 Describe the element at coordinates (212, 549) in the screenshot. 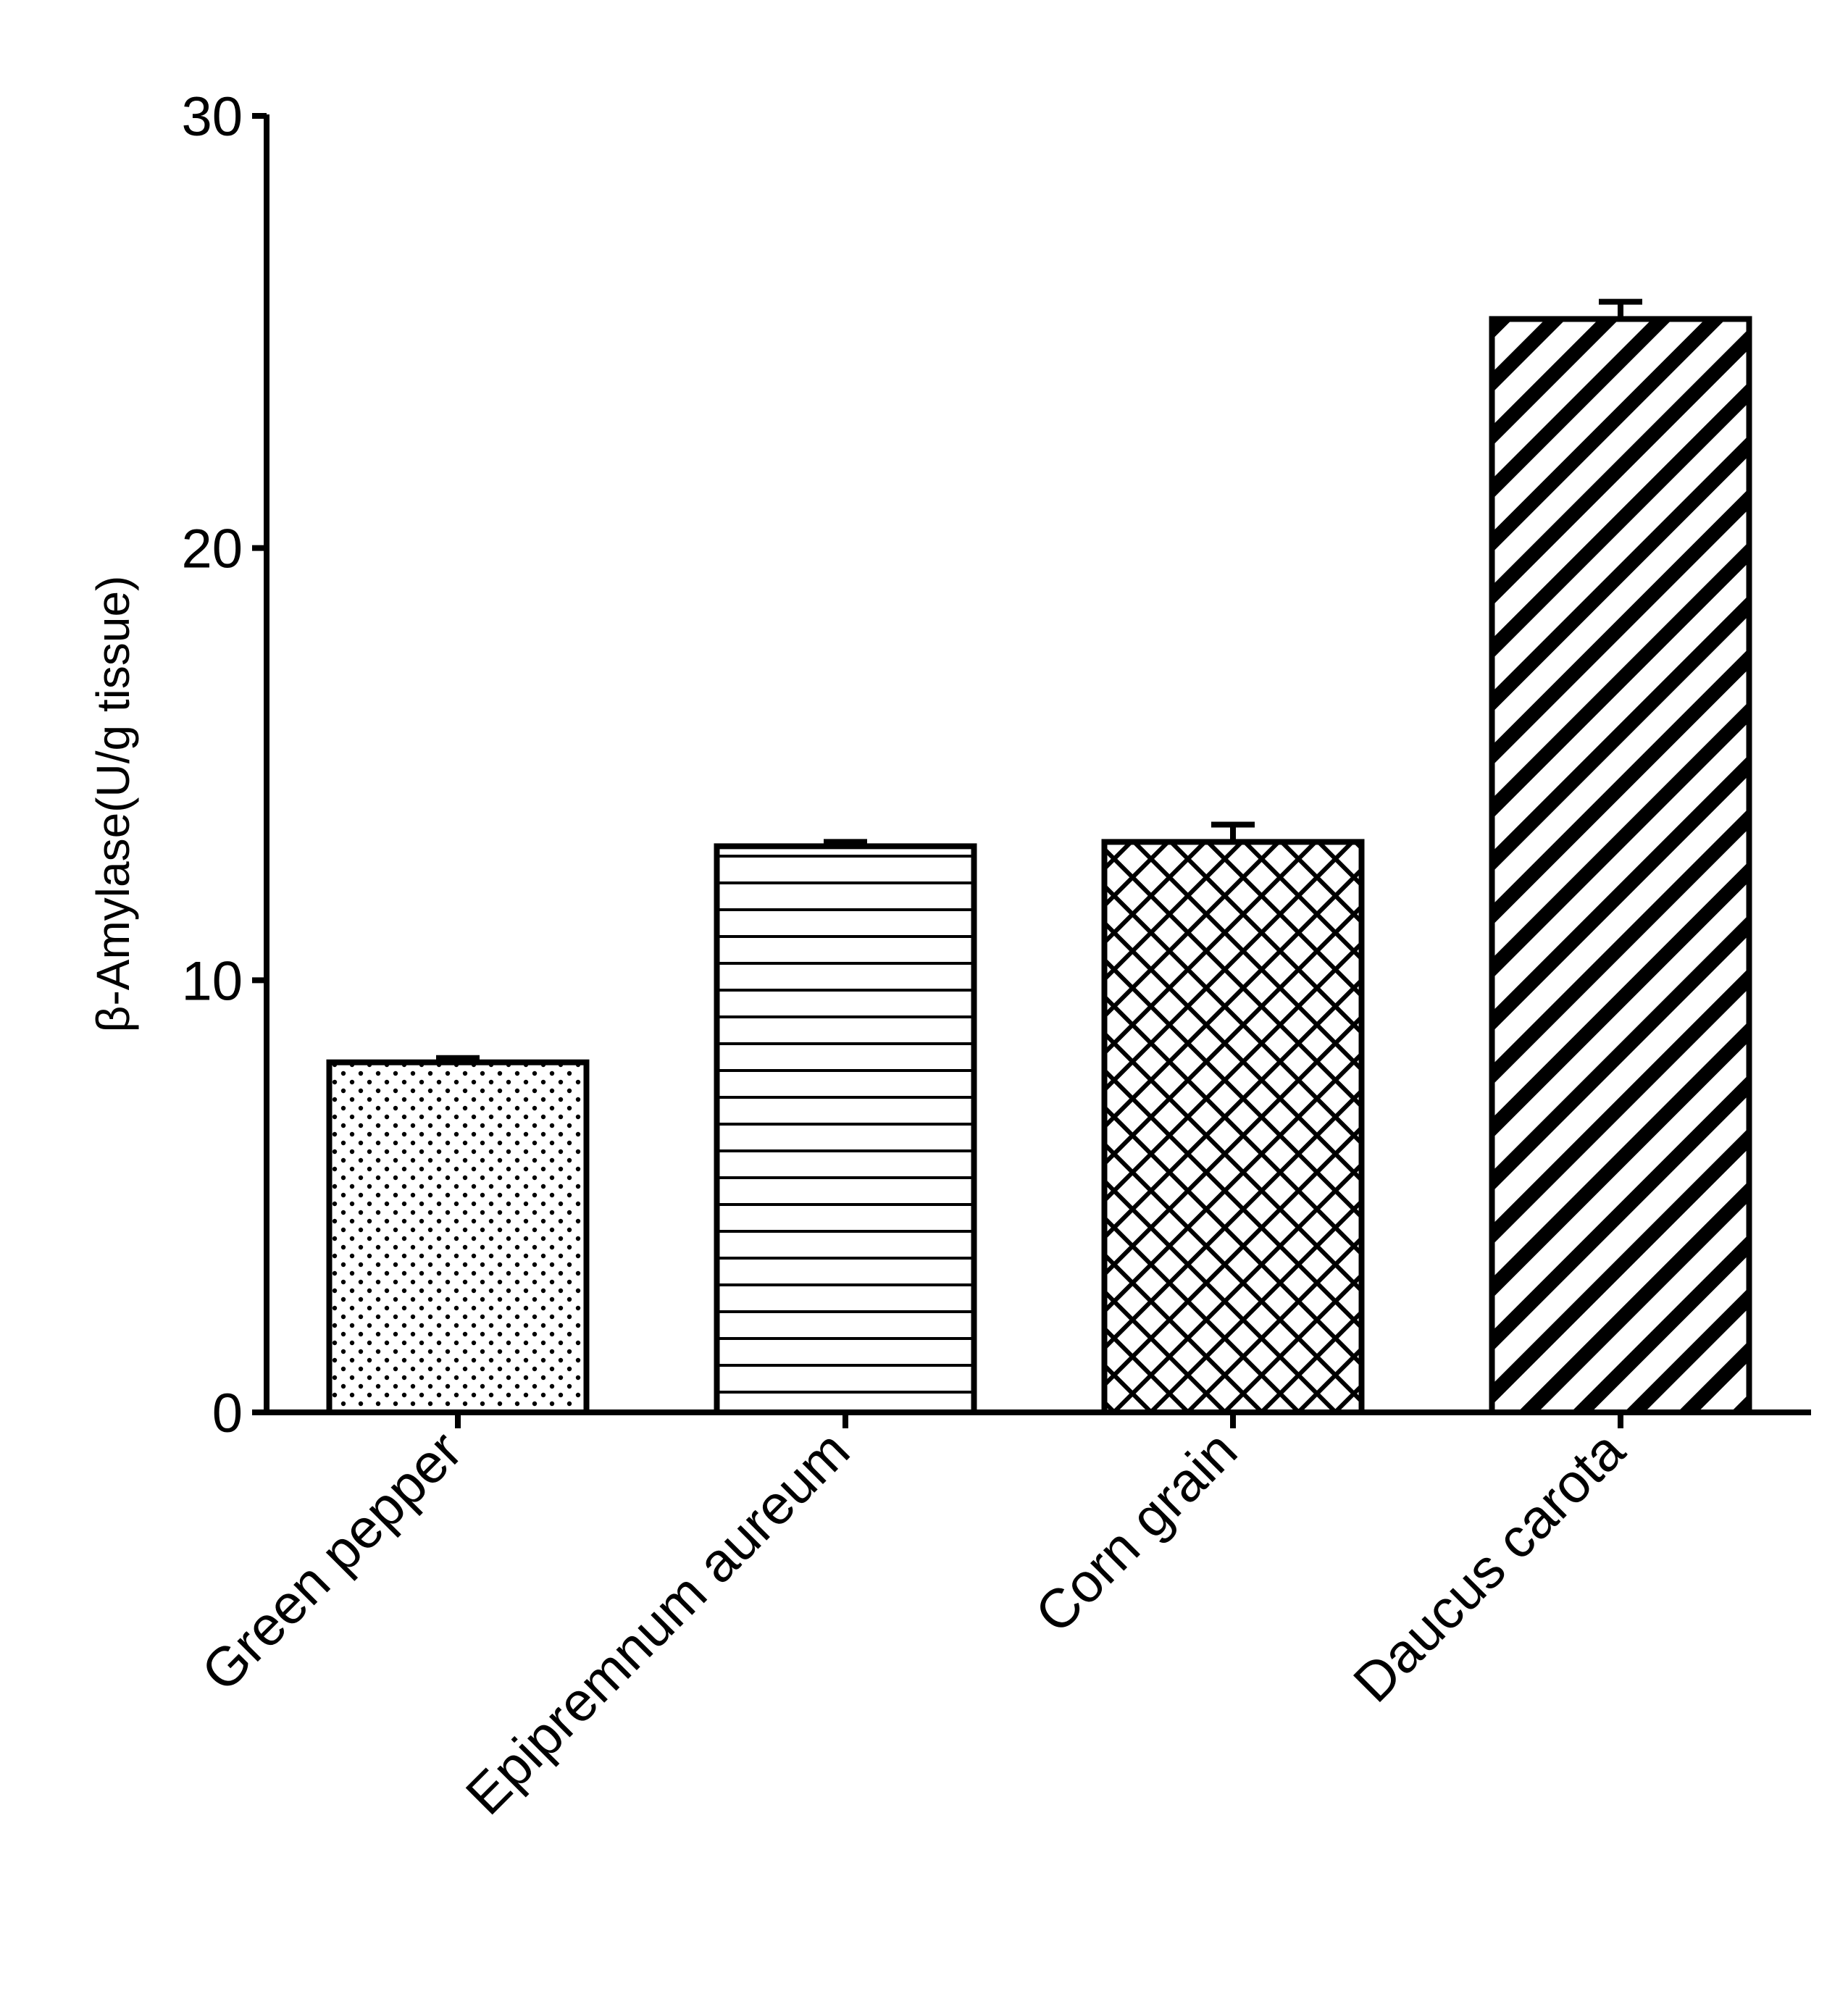

I see `y-tick-label: 20` at that location.